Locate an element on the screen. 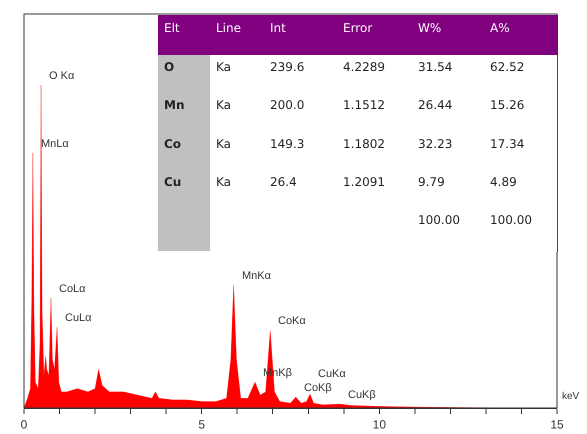 Image resolution: width=587 pixels, height=434 pixels. annotation: 4.89 is located at coordinates (503, 182).